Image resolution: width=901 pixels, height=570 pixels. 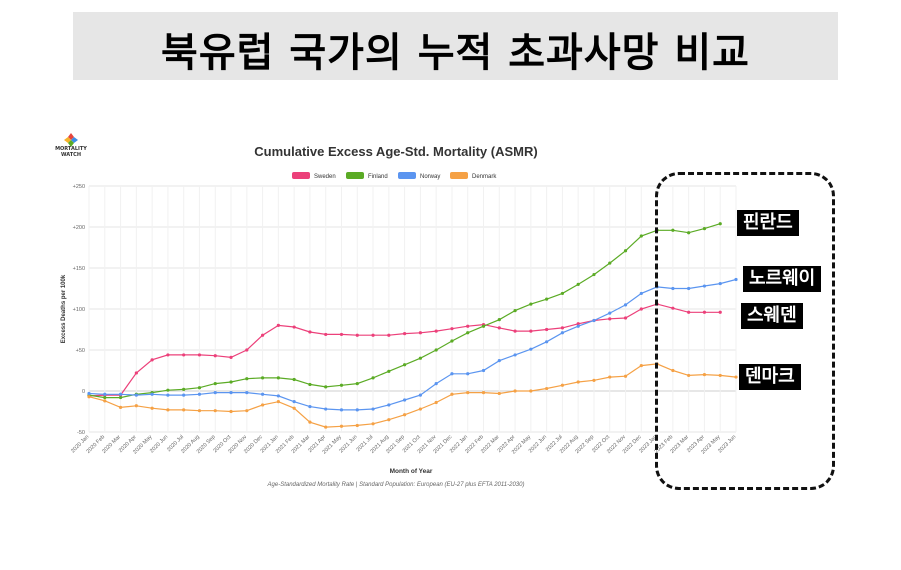 I want to click on y-tick-label: 0, so click(x=83, y=392).